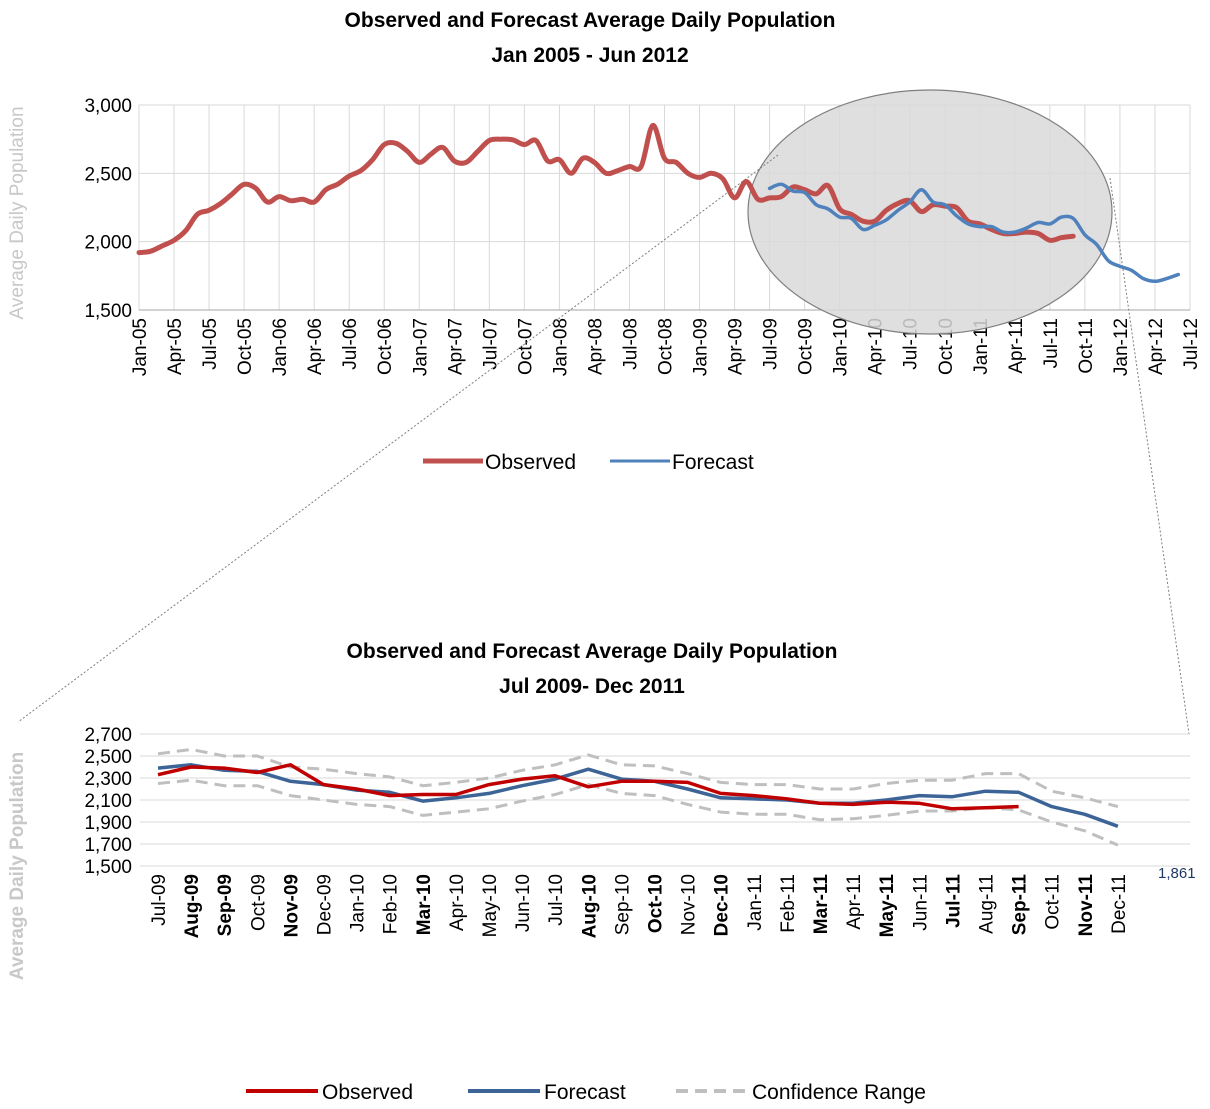 Image resolution: width=1210 pixels, height=1109 pixels. What do you see at coordinates (630, 344) in the screenshot?
I see `chart1-x-tick-label: Jul-08` at bounding box center [630, 344].